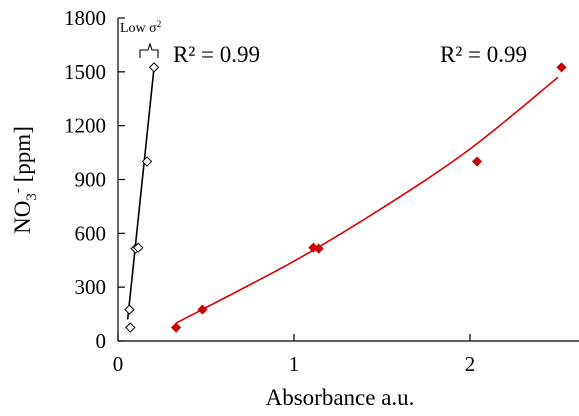 This screenshot has height=416, width=579. I want to click on r2-label-red: R² = 0.99, so click(483, 54).